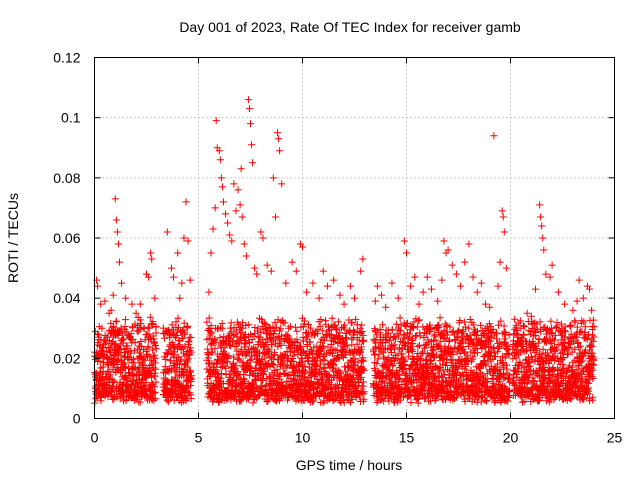 The height and width of the screenshot is (480, 640). Describe the element at coordinates (66, 358) in the screenshot. I see `y-tick-label: 0.02` at that location.